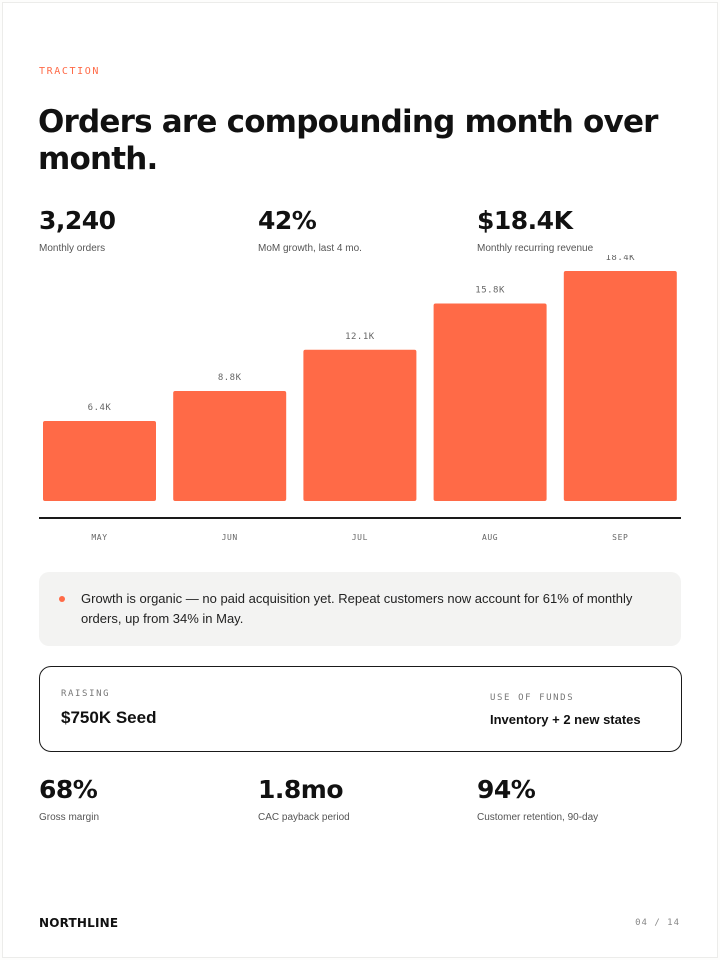 The width and height of the screenshot is (720, 960). What do you see at coordinates (99, 461) in the screenshot?
I see `bar-may` at bounding box center [99, 461].